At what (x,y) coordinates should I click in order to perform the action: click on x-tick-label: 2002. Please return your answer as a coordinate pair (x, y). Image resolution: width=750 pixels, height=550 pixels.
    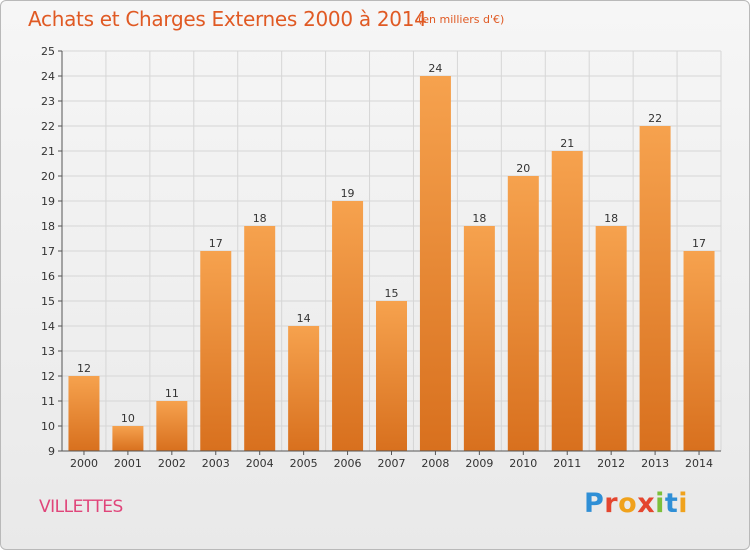
    Looking at the image, I should click on (172, 463).